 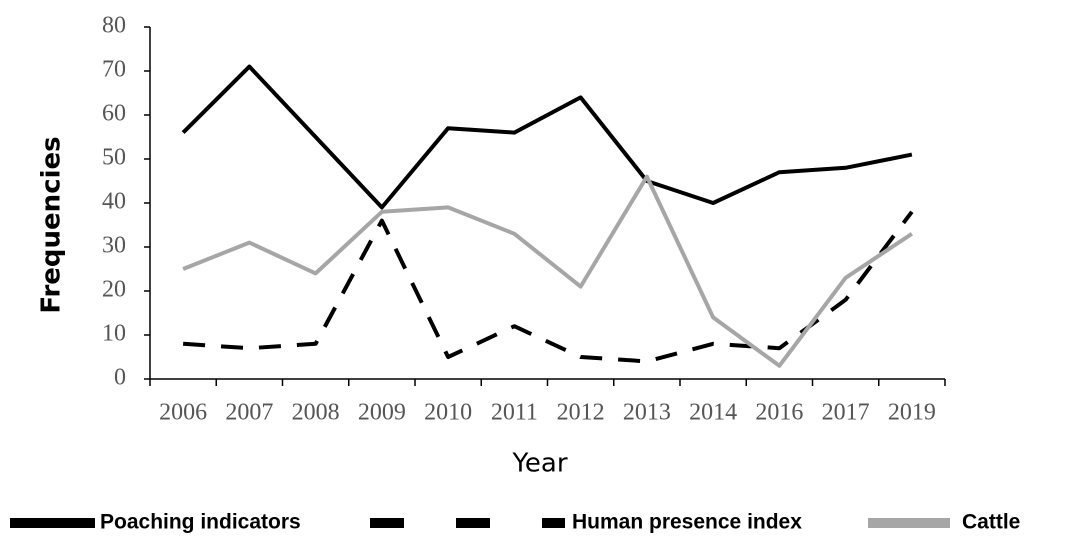 I want to click on y-tick-label: 60, so click(x=114, y=114).